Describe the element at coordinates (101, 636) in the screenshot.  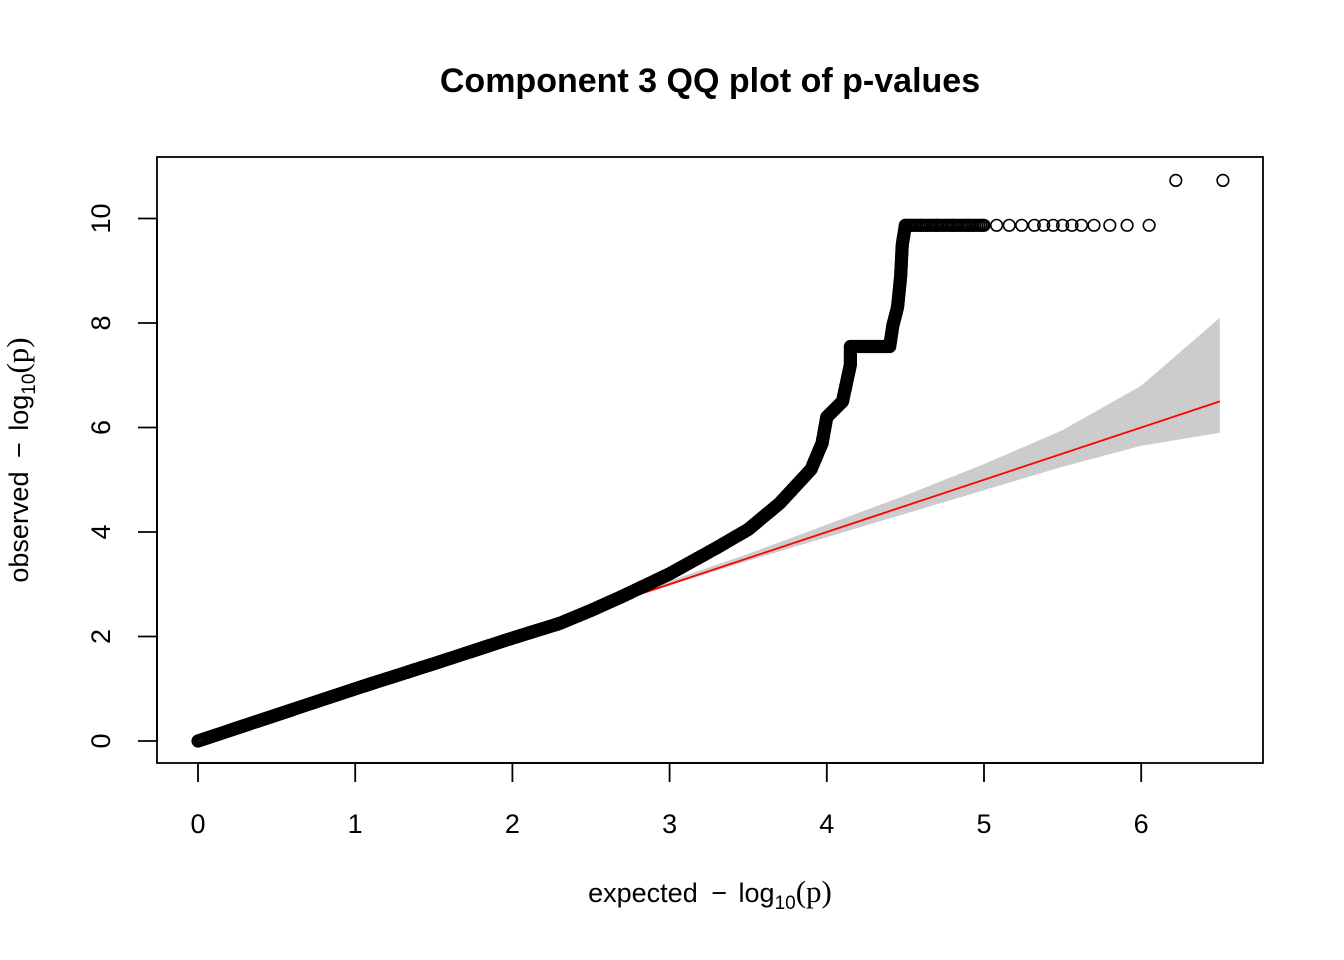
I see `y-tick-label: 2` at that location.